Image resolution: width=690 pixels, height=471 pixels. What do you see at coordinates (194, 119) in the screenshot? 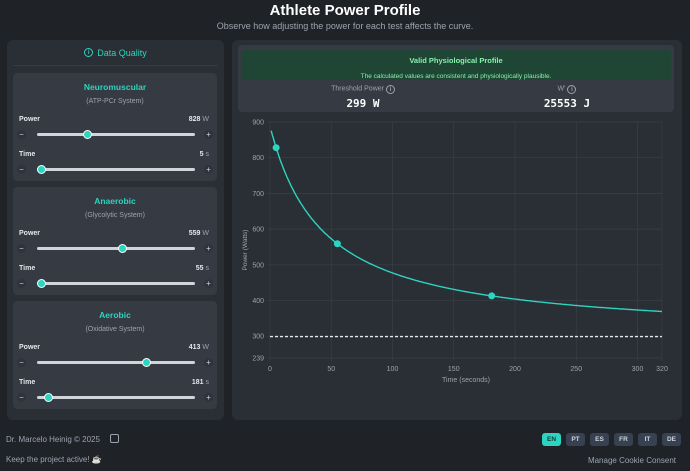
I see `power-value: 828` at bounding box center [194, 119].